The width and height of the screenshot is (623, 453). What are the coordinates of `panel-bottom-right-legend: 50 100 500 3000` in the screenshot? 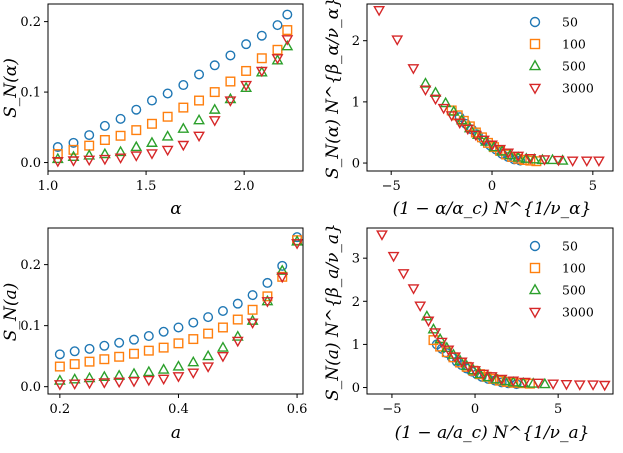 It's located at (561, 279).